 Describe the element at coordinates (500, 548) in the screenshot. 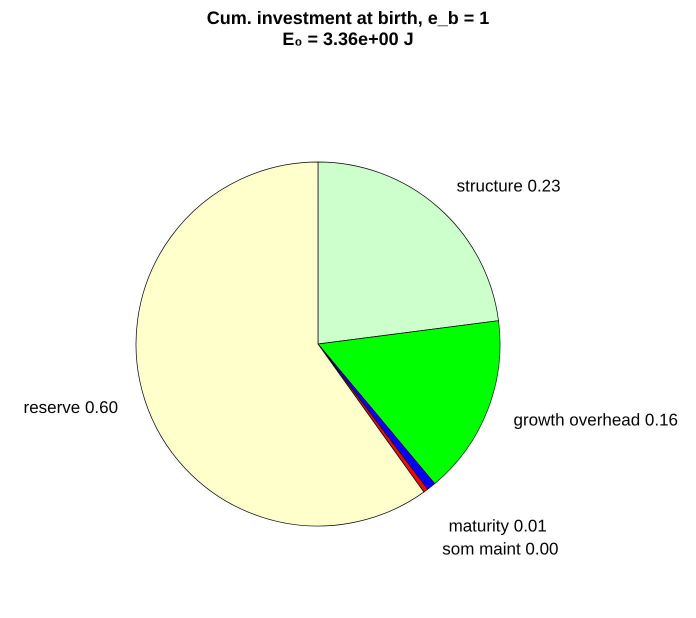

I see `slice-label: som maint 0.00` at that location.